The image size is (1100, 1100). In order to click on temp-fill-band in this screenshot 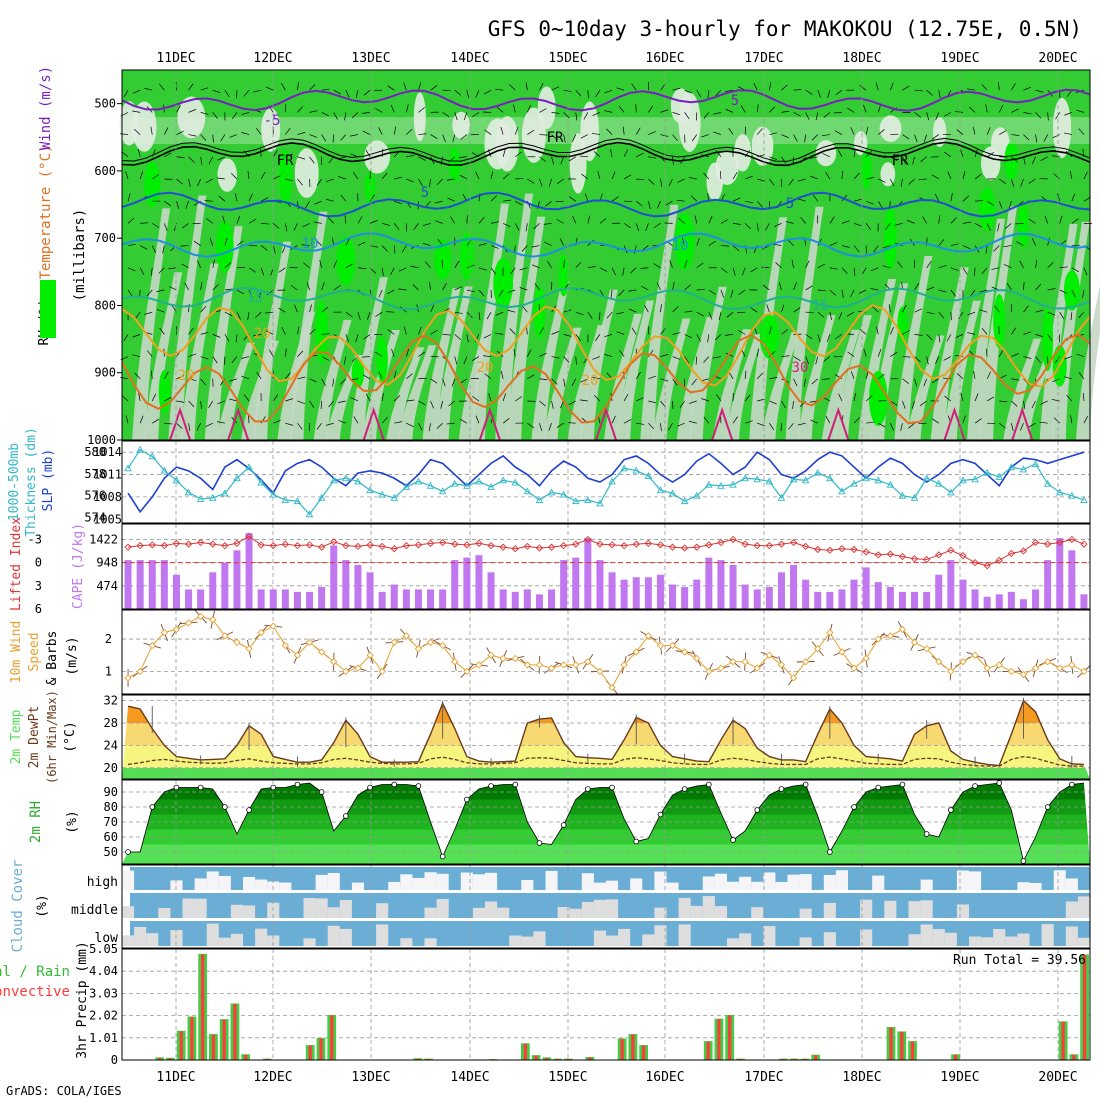, I will do `click(606, 773)`.